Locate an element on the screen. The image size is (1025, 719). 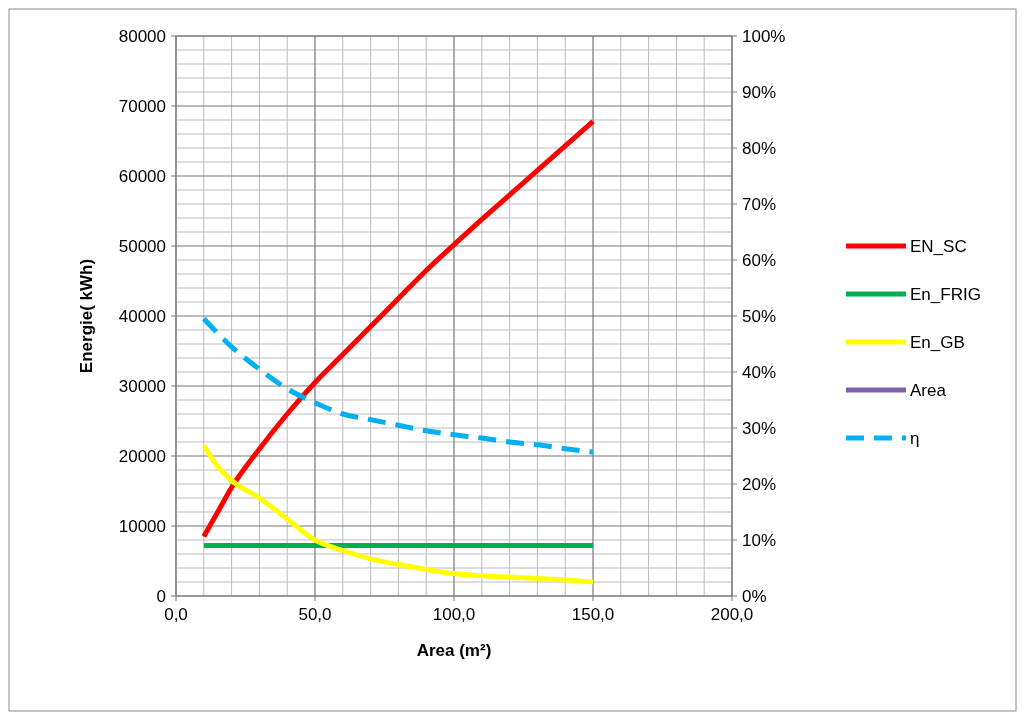
y-tick-label: 30000 is located at coordinates (142, 386).